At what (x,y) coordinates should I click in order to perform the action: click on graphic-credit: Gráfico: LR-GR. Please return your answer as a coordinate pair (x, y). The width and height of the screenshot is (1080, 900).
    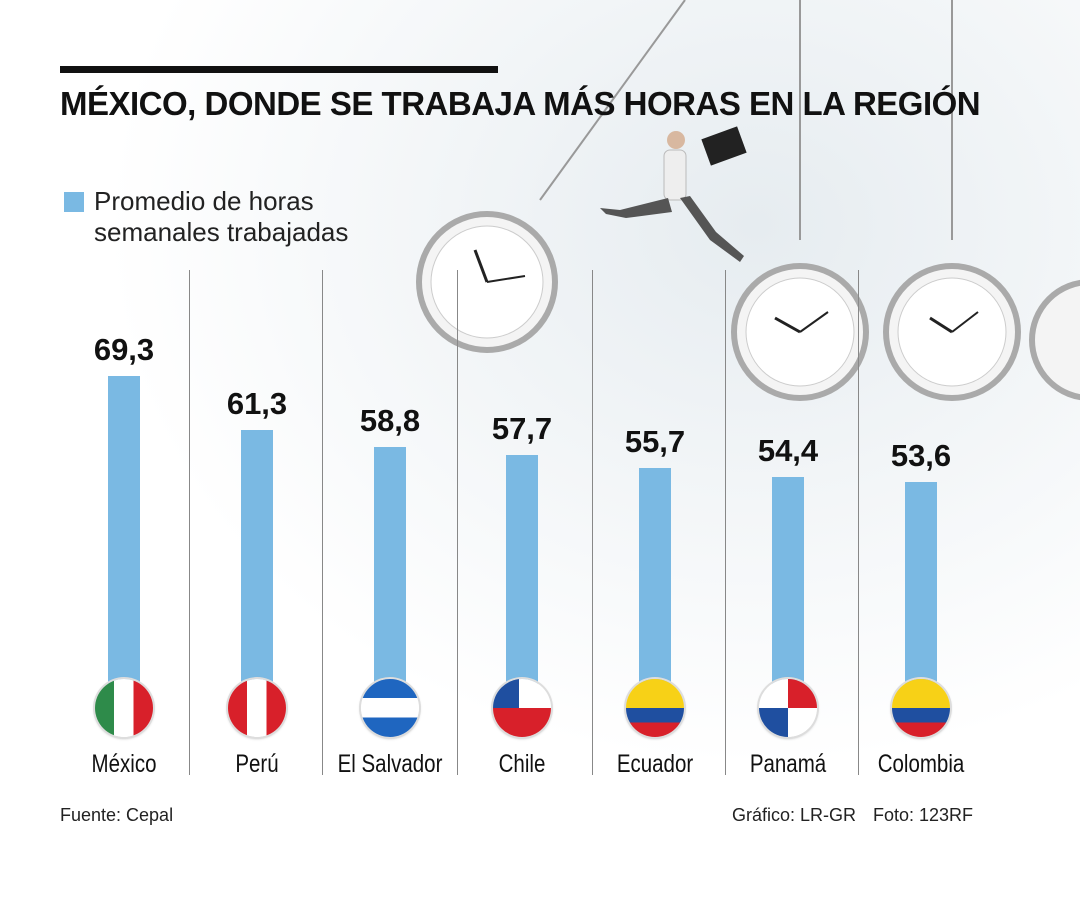
    Looking at the image, I should click on (794, 815).